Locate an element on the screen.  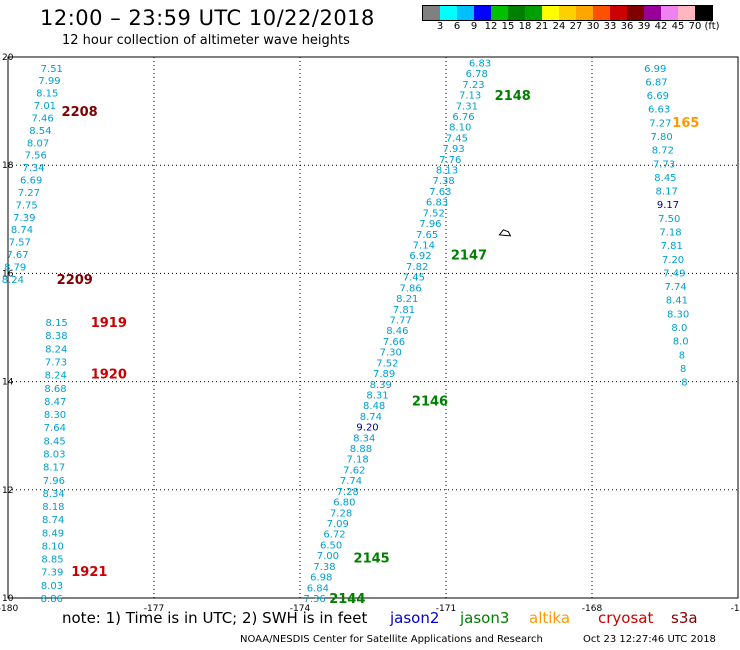
color-scale-label: 70 is located at coordinates (695, 26).